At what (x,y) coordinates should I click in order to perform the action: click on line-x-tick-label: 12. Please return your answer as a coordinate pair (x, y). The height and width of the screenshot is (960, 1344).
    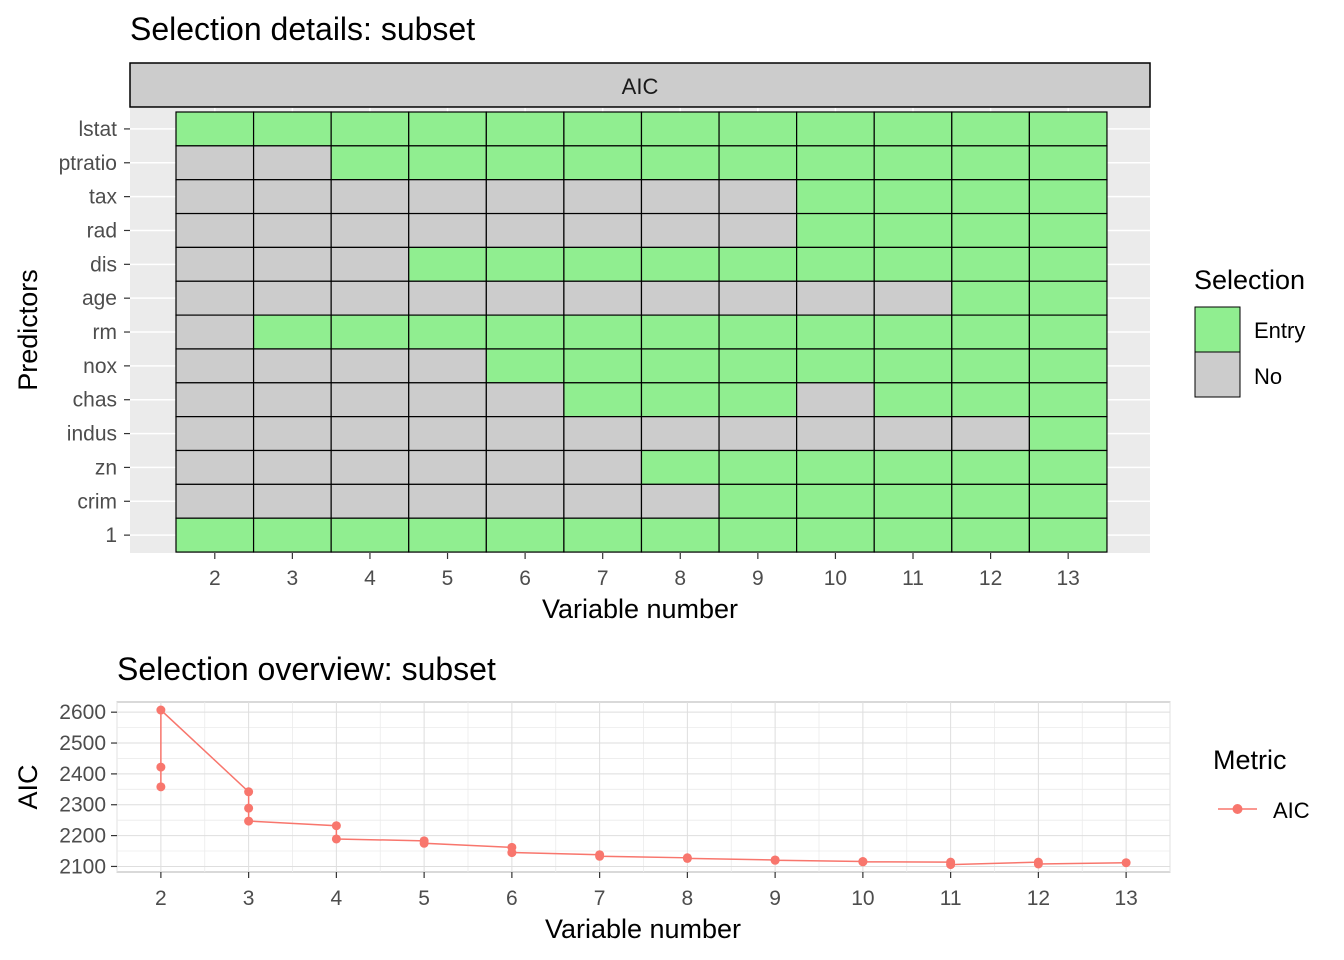
    Looking at the image, I should click on (1038, 898).